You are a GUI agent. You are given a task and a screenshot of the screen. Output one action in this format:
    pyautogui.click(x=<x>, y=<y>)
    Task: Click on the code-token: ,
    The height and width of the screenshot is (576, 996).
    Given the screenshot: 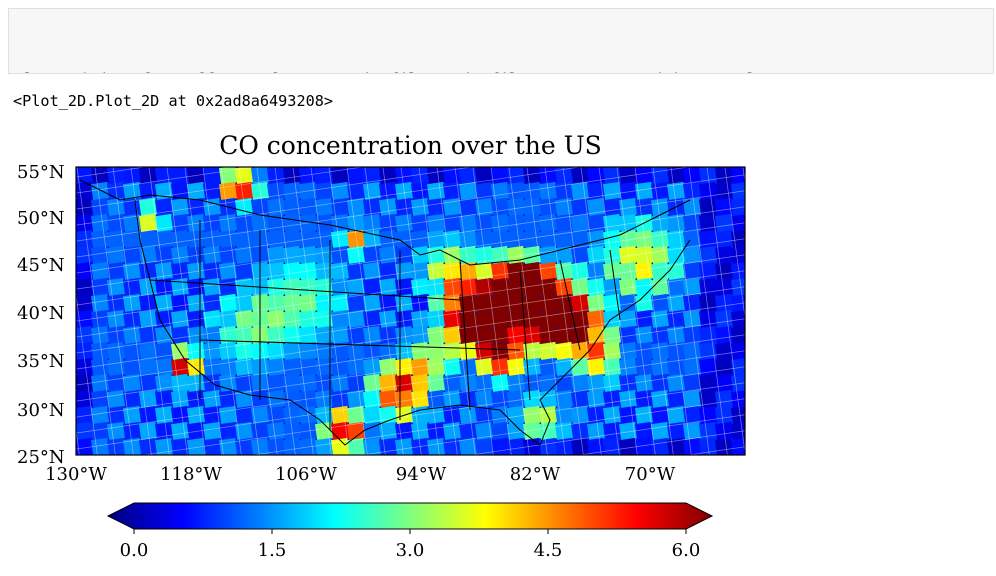 What is the action you would take?
    pyautogui.click(x=229, y=71)
    